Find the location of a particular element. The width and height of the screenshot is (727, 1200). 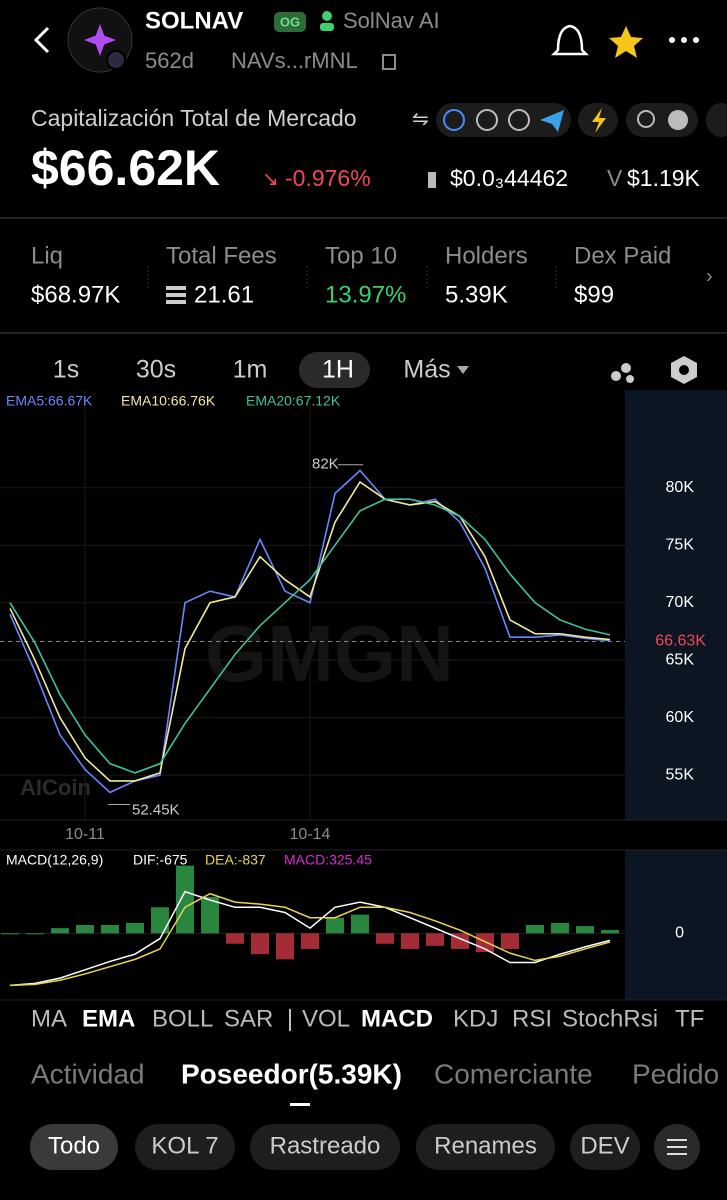

down-arrow: ↘ is located at coordinates (270, 179).